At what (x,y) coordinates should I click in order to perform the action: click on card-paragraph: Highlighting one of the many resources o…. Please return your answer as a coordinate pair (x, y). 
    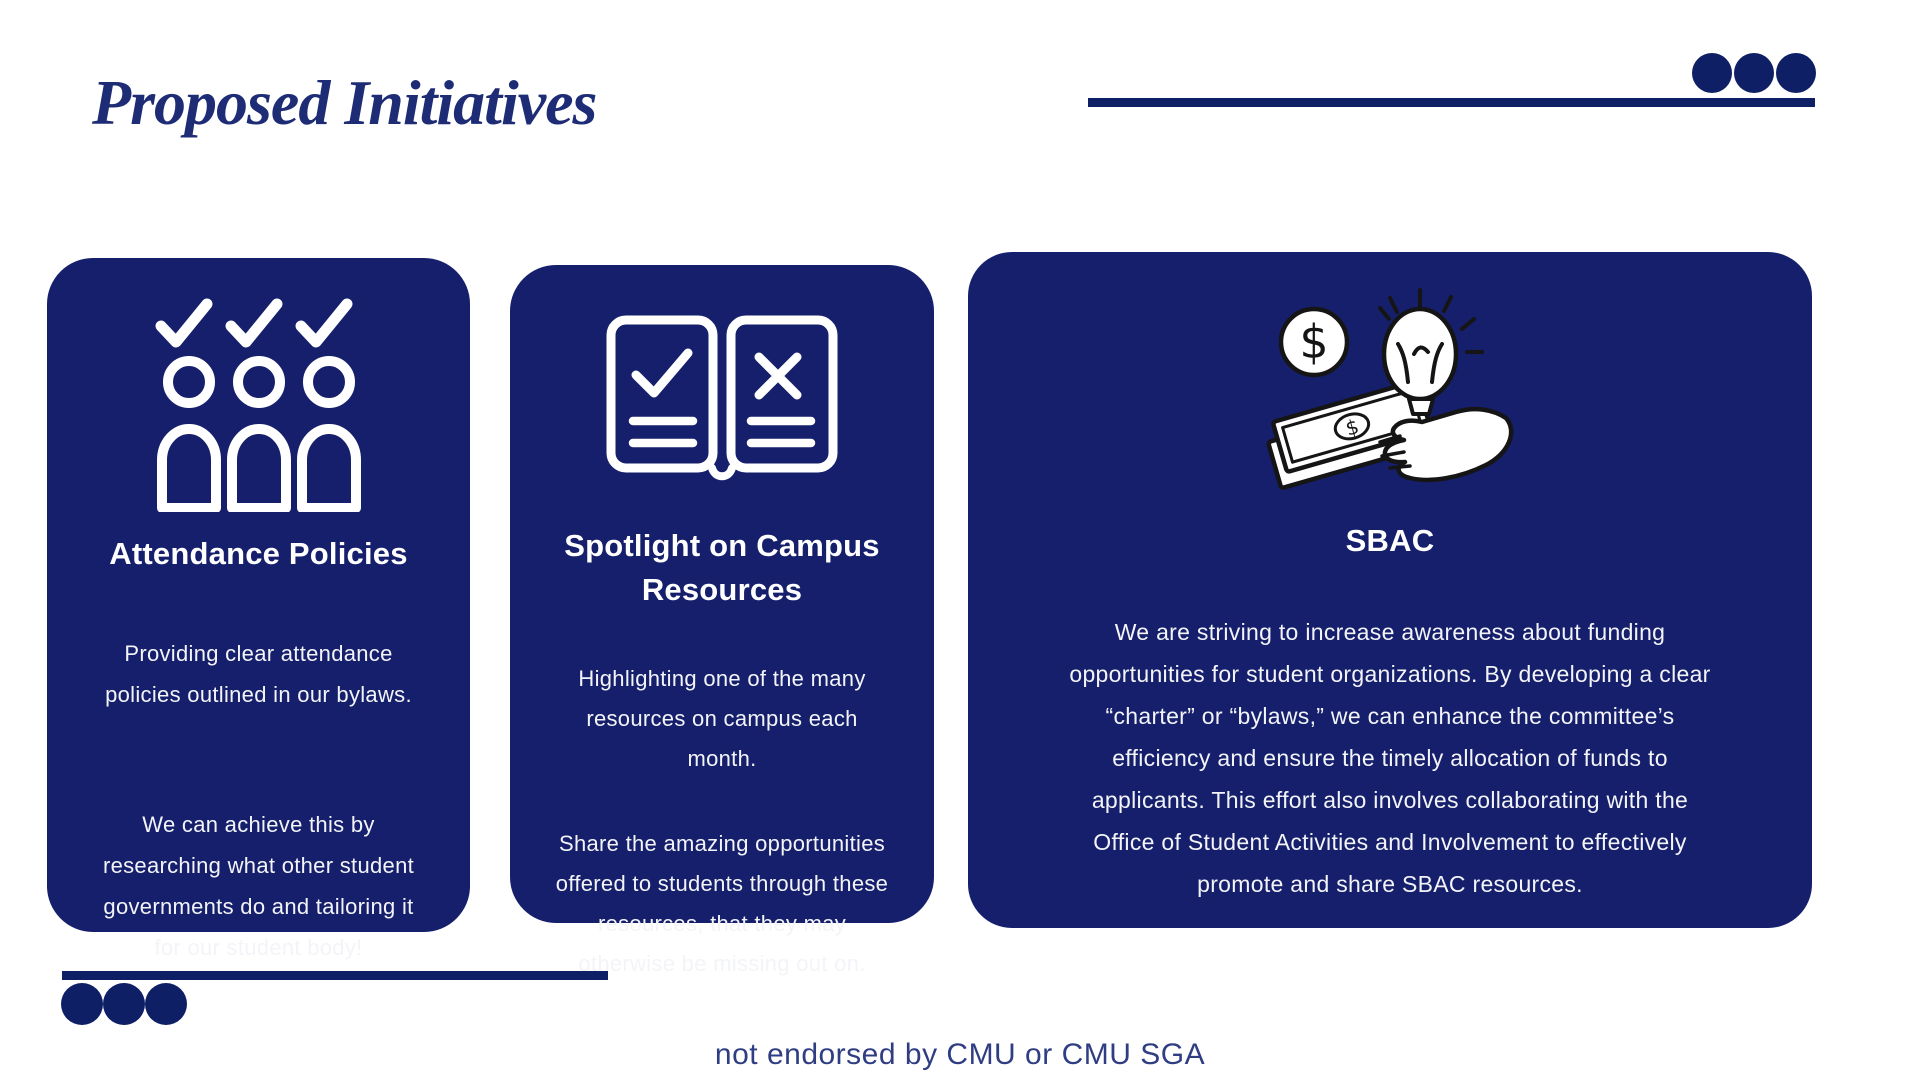
    Looking at the image, I should click on (722, 718).